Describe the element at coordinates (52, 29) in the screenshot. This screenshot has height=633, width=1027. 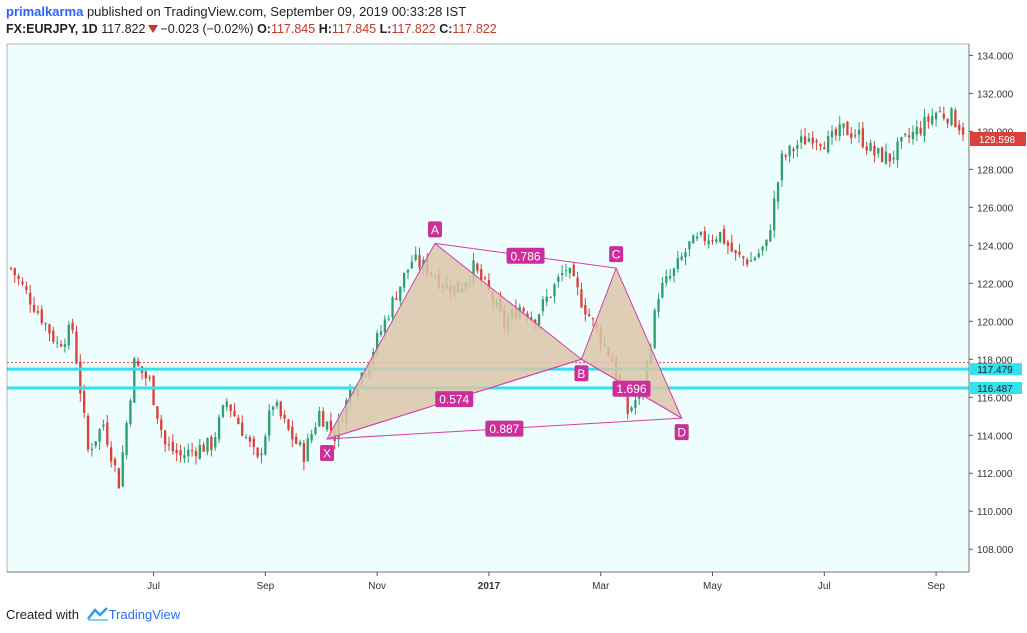
I see `symbol: FX:EURJPY, 1D` at that location.